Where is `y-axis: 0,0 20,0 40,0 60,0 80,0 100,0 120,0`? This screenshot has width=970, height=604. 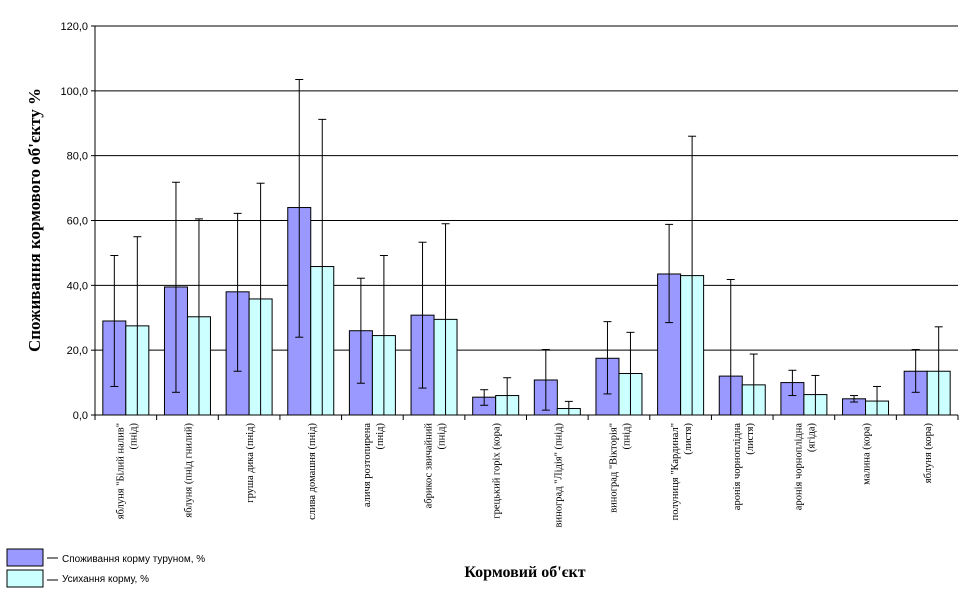
y-axis: 0,0 20,0 40,0 60,0 80,0 100,0 120,0 is located at coordinates (78, 221).